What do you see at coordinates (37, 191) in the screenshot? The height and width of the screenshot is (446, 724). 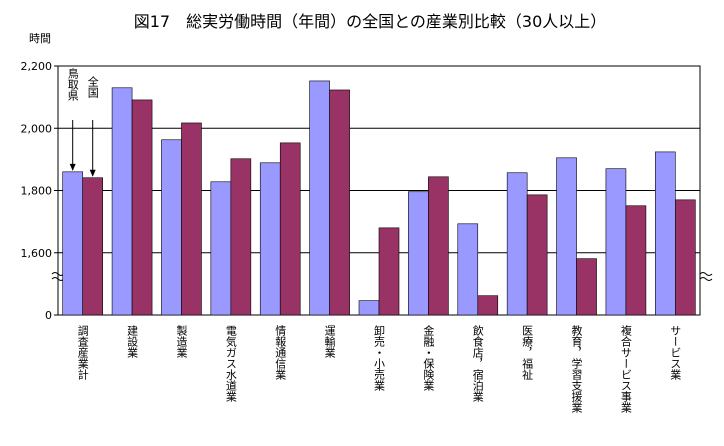 I see `y-tick-label: 1,800` at bounding box center [37, 191].